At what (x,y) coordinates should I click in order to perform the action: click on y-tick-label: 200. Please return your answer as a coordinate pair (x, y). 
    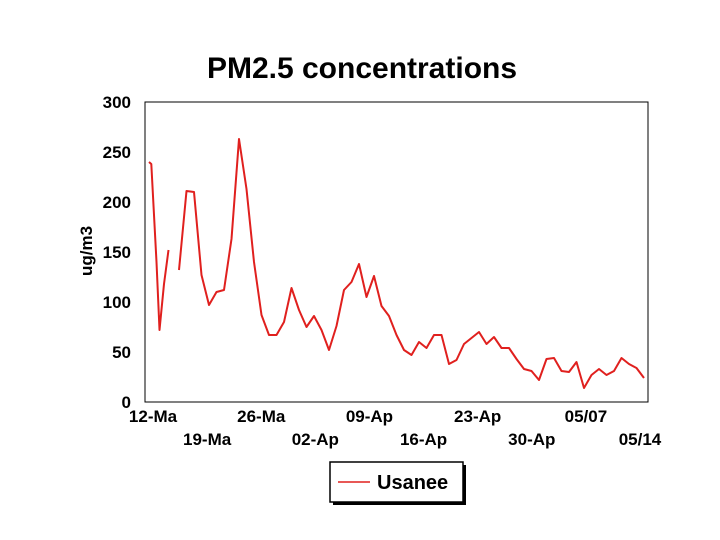
    Looking at the image, I should click on (117, 202).